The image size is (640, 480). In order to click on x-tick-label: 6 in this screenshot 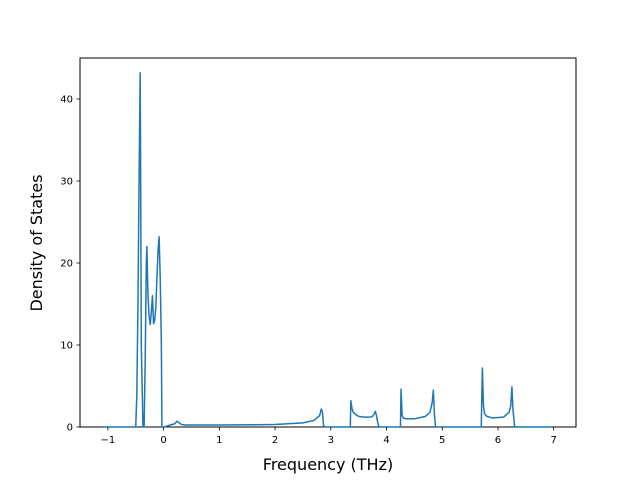, I will do `click(498, 440)`.